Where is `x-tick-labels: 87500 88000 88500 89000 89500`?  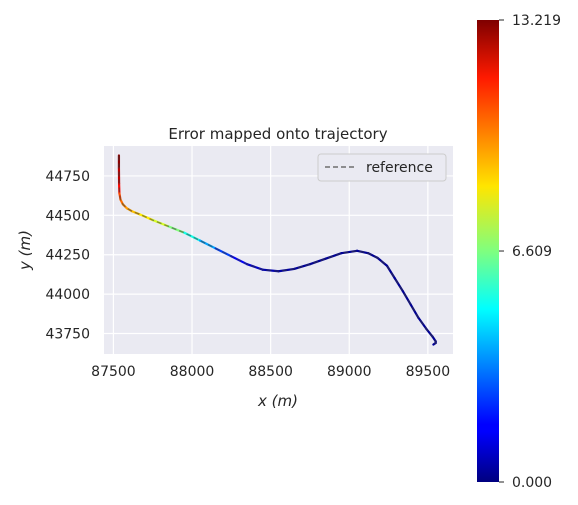 x-tick-labels: 87500 88000 88500 89000 89500 is located at coordinates (270, 372).